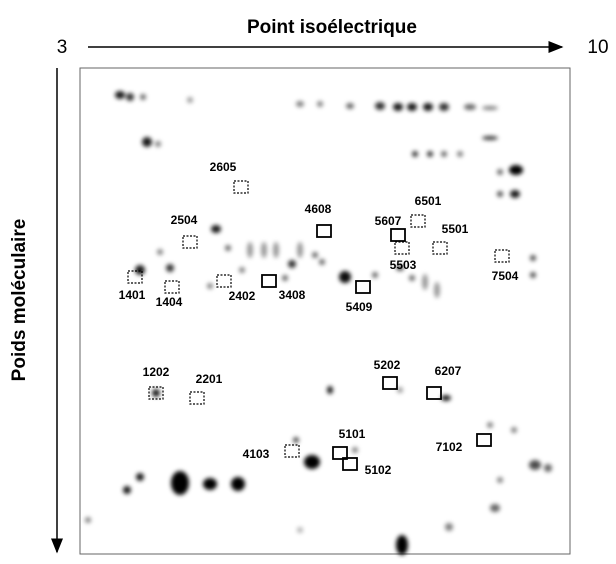  What do you see at coordinates (403, 265) in the screenshot?
I see `spot-label: 5503` at bounding box center [403, 265].